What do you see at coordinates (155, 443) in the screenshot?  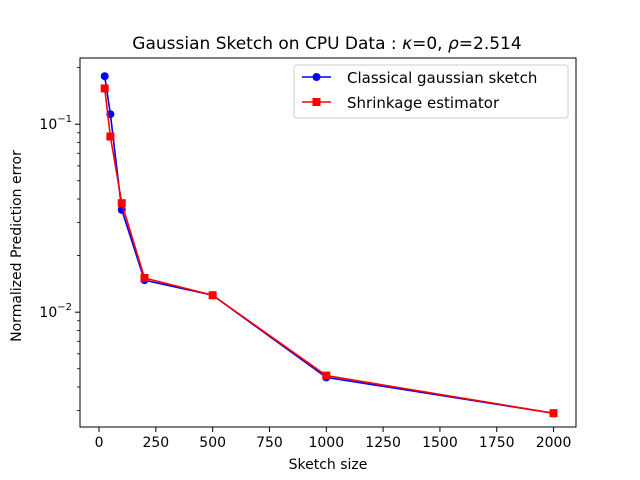 I see `x-tick-label: 250` at bounding box center [155, 443].